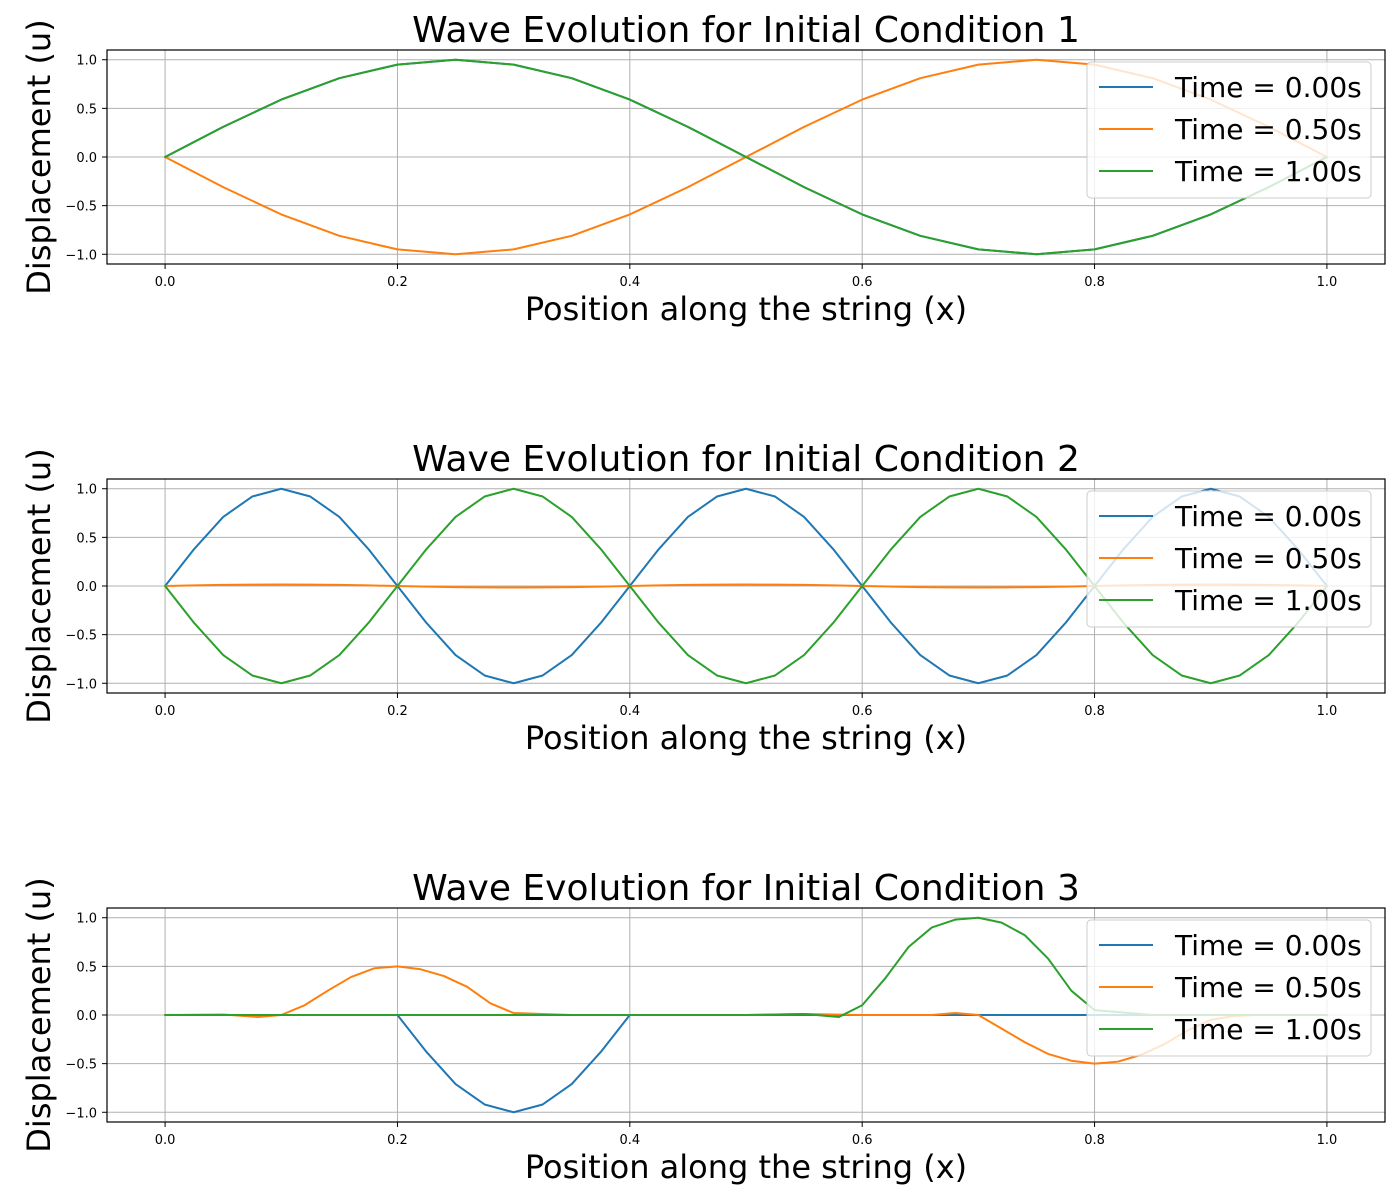 Image resolution: width=1400 pixels, height=1200 pixels. What do you see at coordinates (746, 30) in the screenshot?
I see `chart-title: Wave Evolution for Initial Condition 1` at bounding box center [746, 30].